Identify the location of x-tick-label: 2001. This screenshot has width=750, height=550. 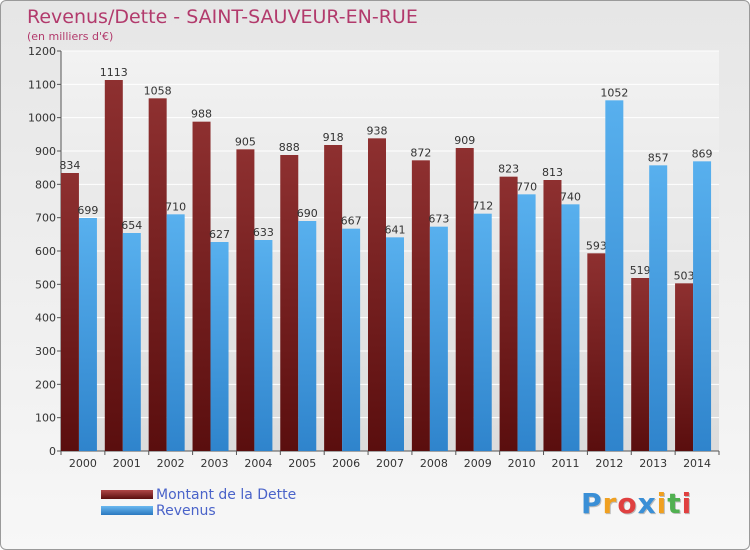
(127, 463).